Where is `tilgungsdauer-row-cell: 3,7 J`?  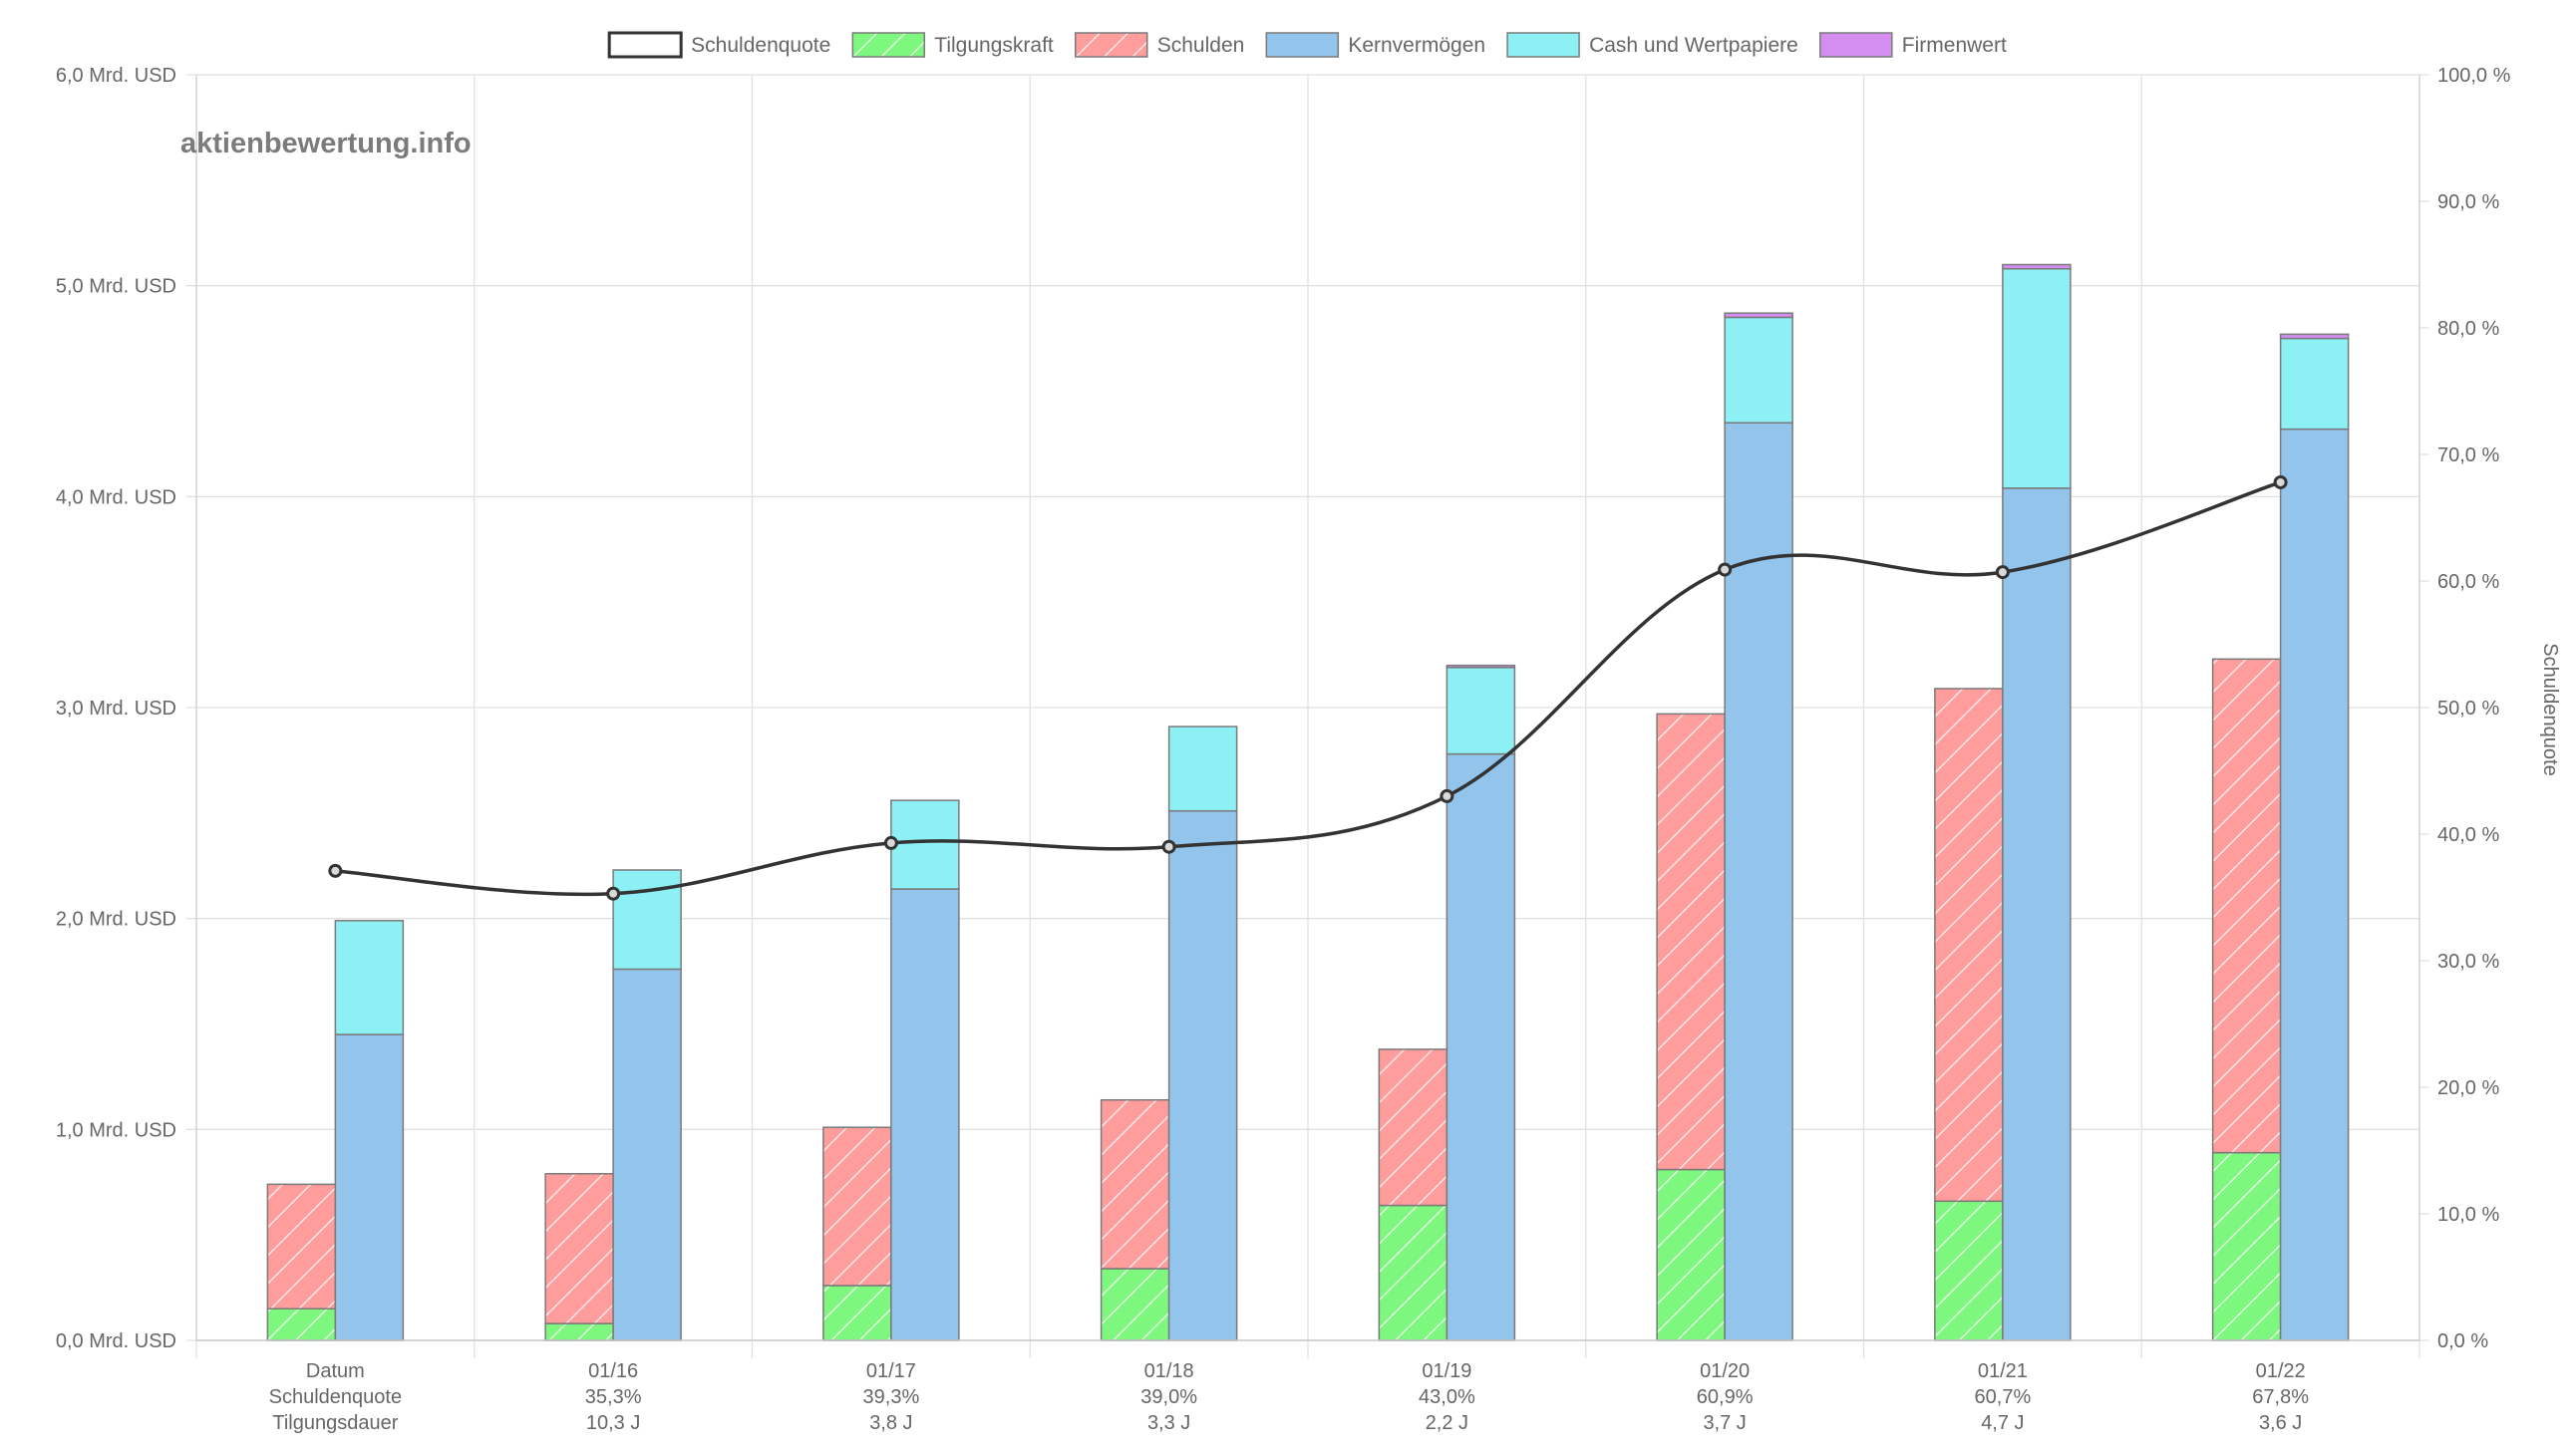 tilgungsdauer-row-cell: 3,7 J is located at coordinates (1724, 1423).